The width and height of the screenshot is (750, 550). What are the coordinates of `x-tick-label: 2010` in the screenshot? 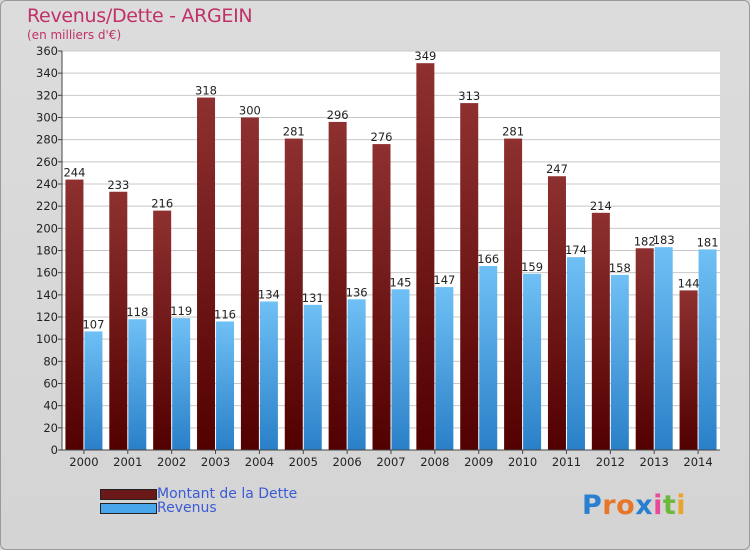 It's located at (522, 462).